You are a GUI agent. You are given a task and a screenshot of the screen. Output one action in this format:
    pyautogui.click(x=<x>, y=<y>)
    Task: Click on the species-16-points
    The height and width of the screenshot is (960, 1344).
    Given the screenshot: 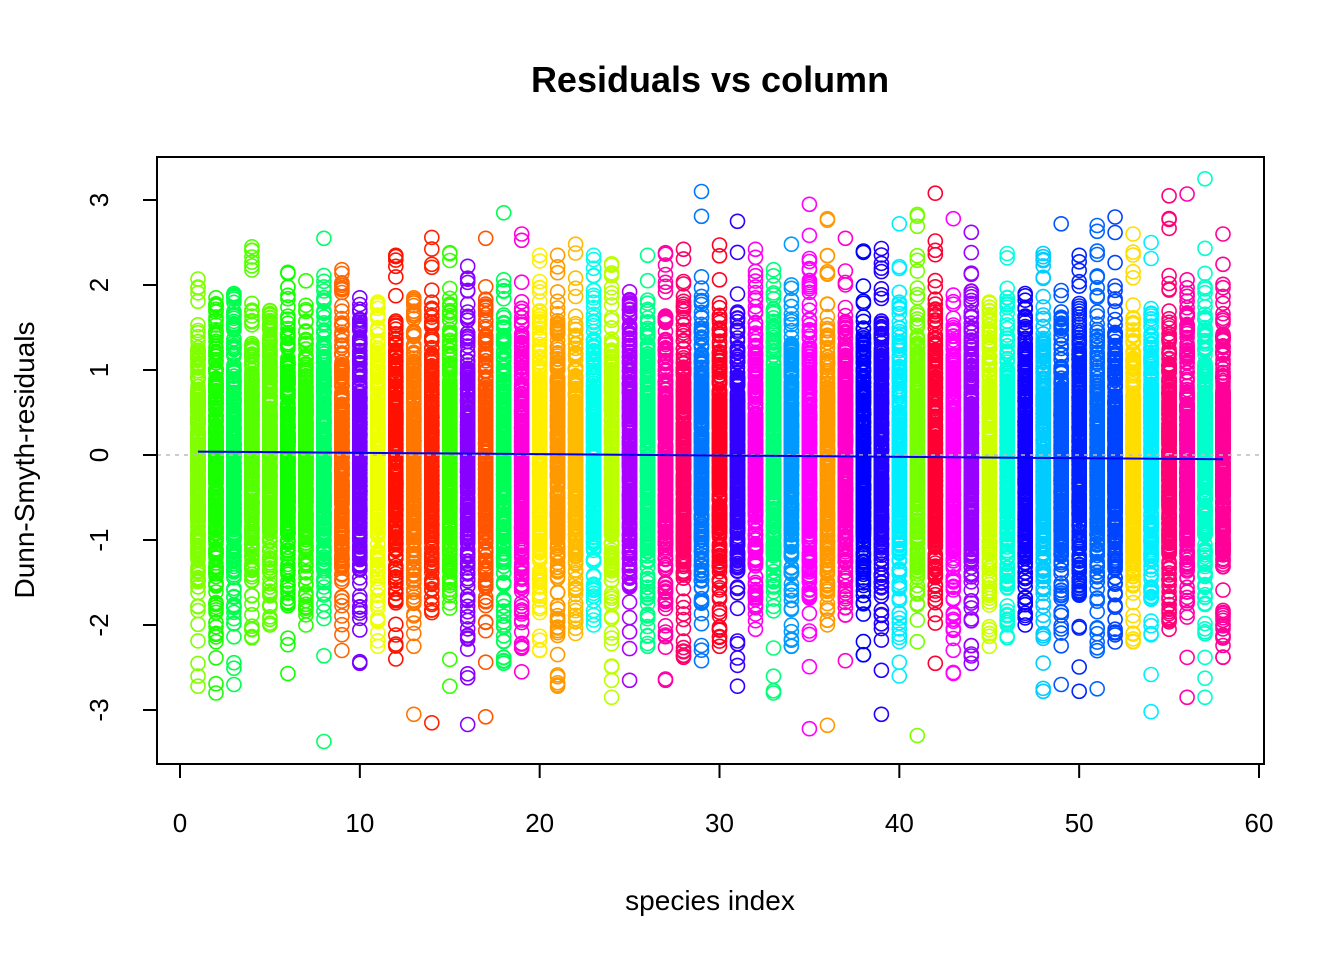 What is the action you would take?
    pyautogui.click(x=468, y=495)
    